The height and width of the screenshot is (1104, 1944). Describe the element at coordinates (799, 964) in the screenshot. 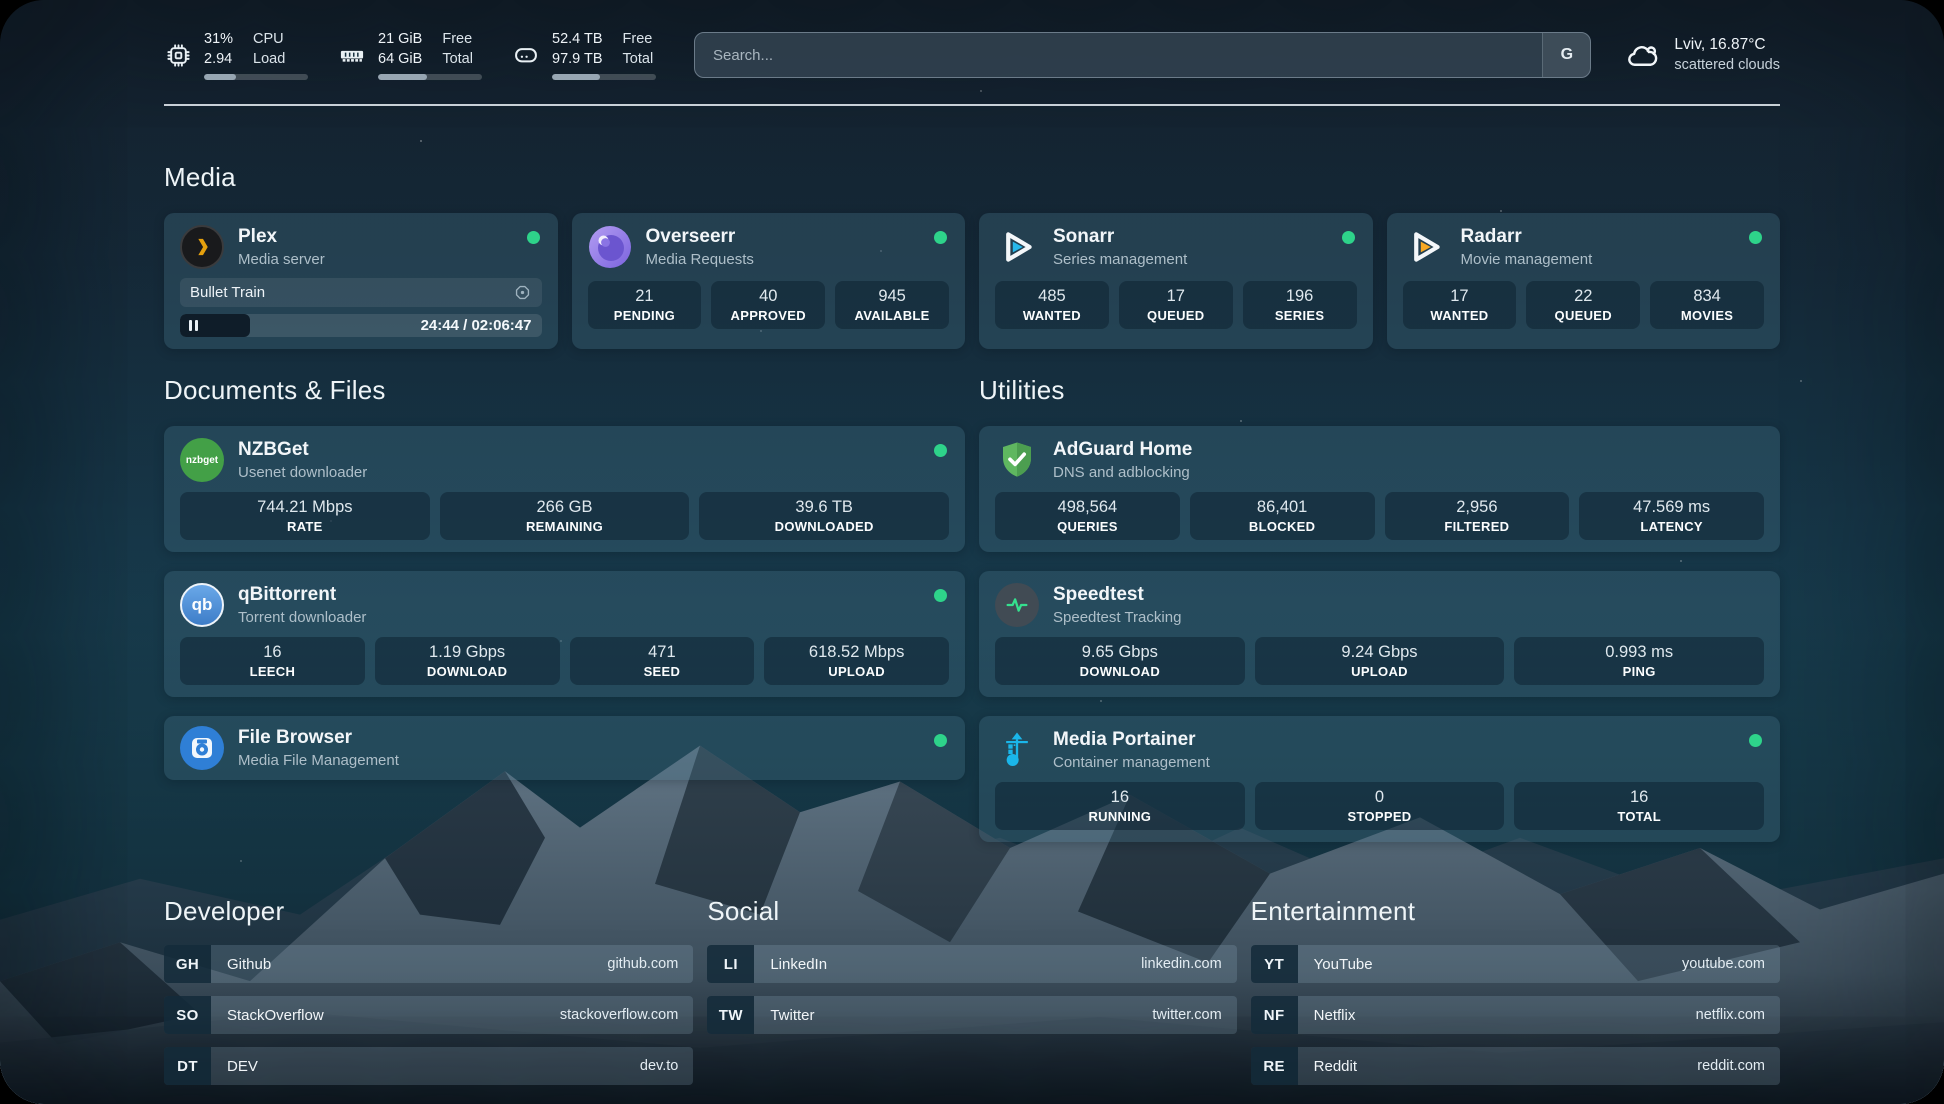

I see `bookmark-name: LinkedIn` at that location.